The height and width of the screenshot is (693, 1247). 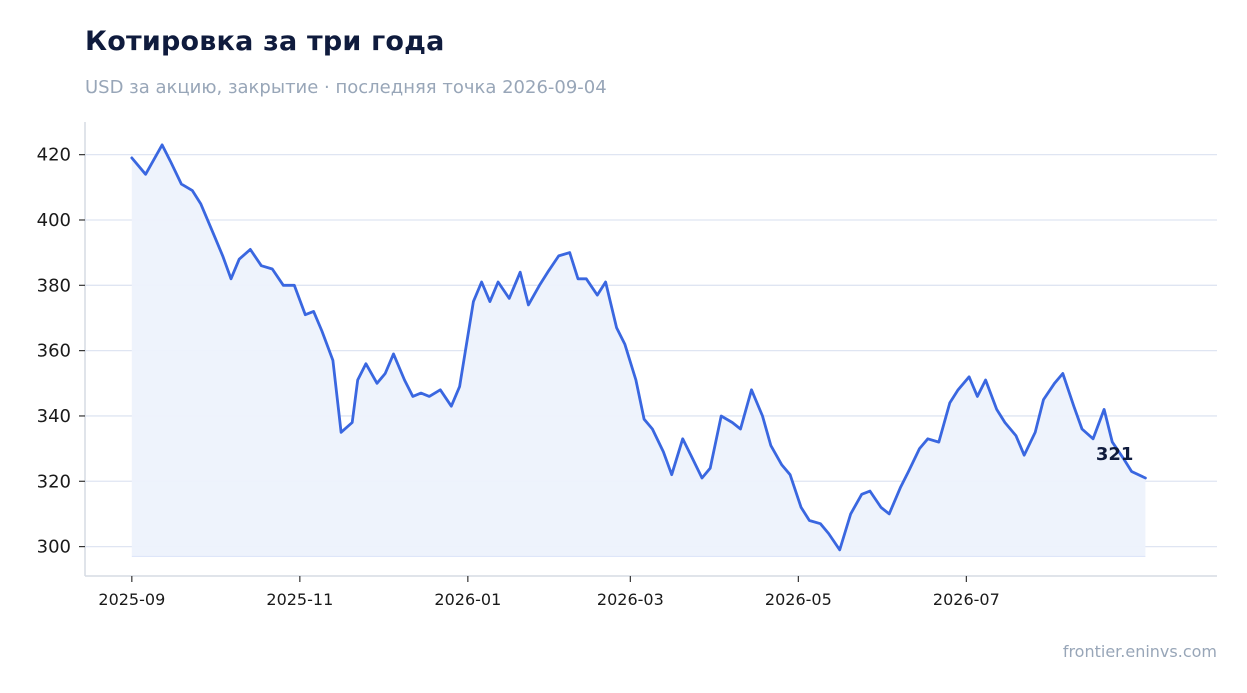 I want to click on ytick-label-380: 380, so click(x=54, y=285).